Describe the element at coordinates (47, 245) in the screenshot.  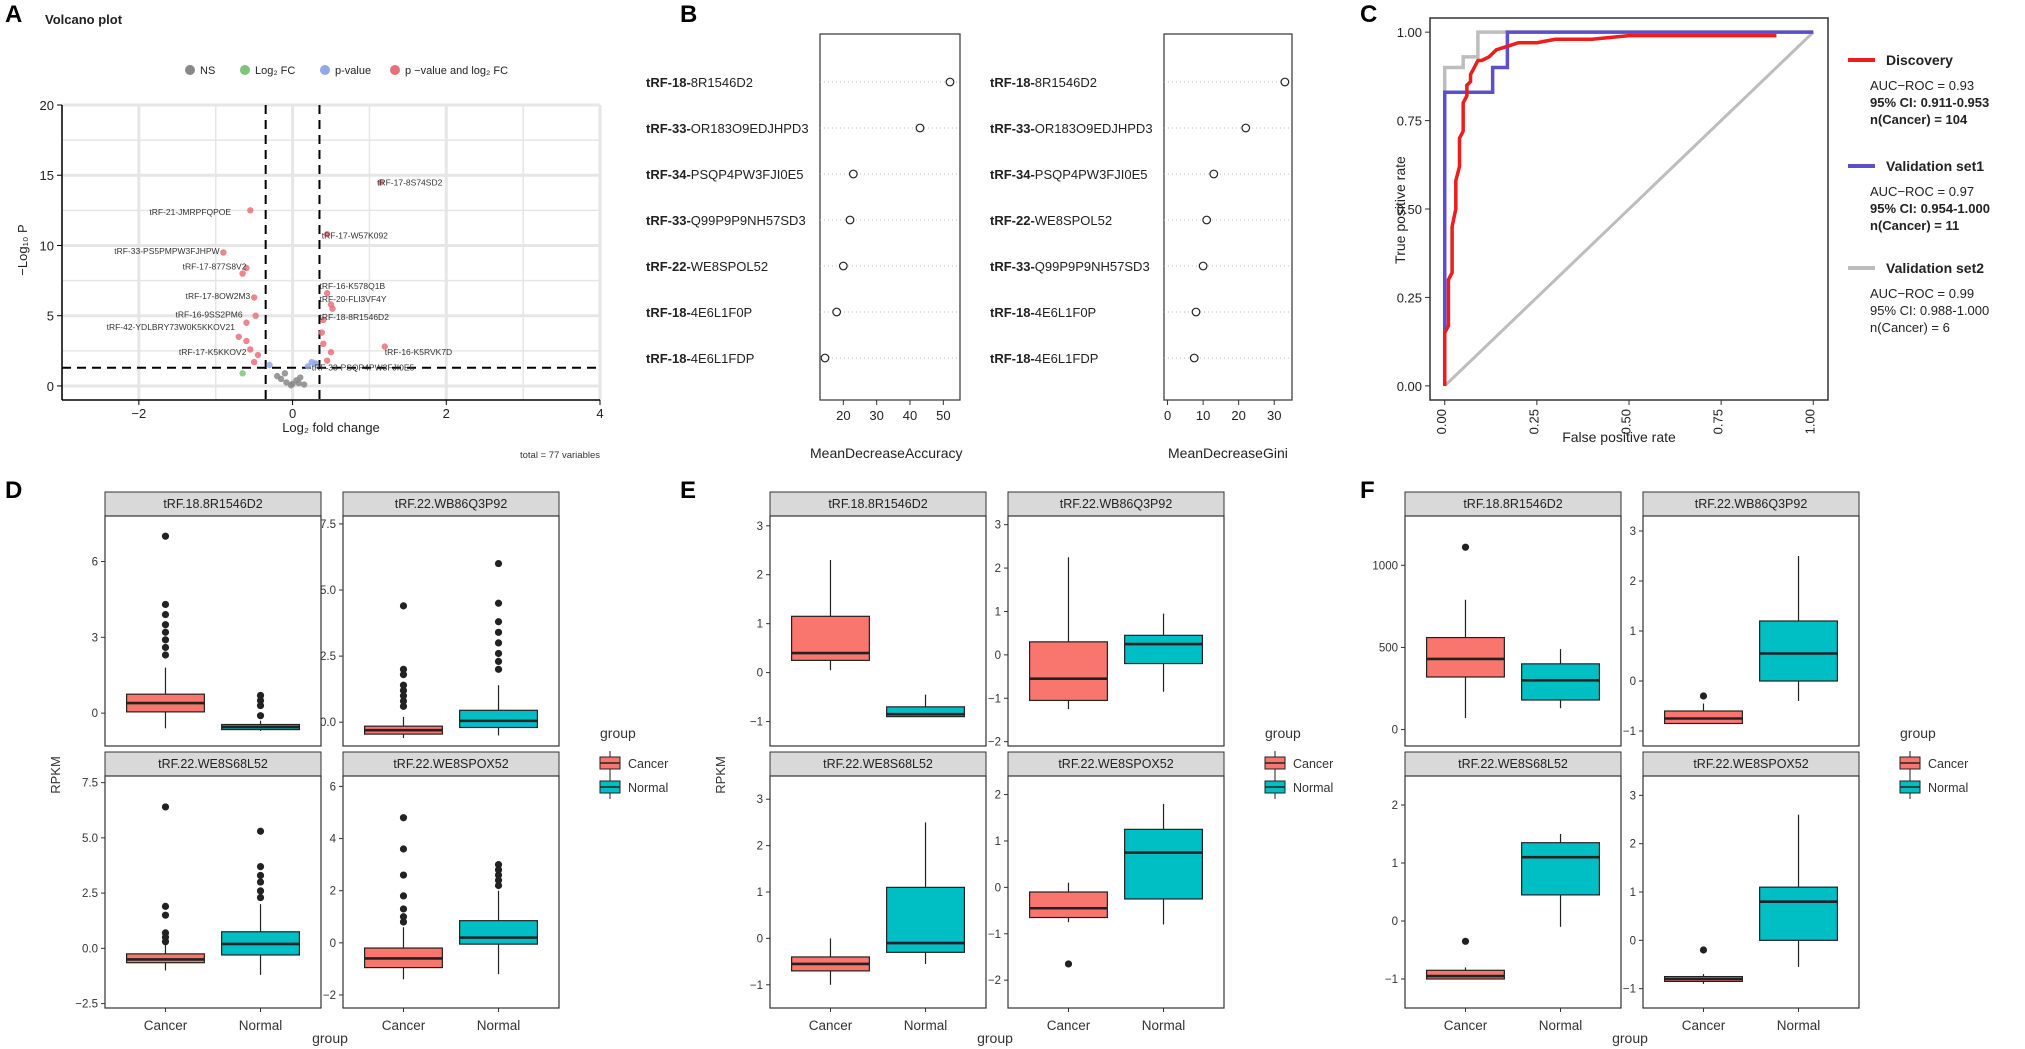
I see `volcano-y-tick-label: 10` at that location.